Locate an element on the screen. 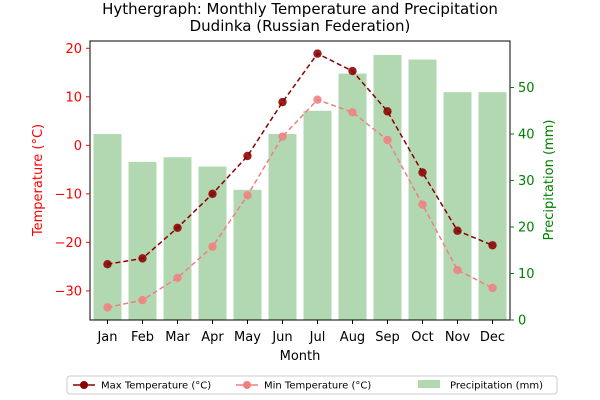 This screenshot has height=400, width=600. legend-precip-swatch is located at coordinates (429, 384).